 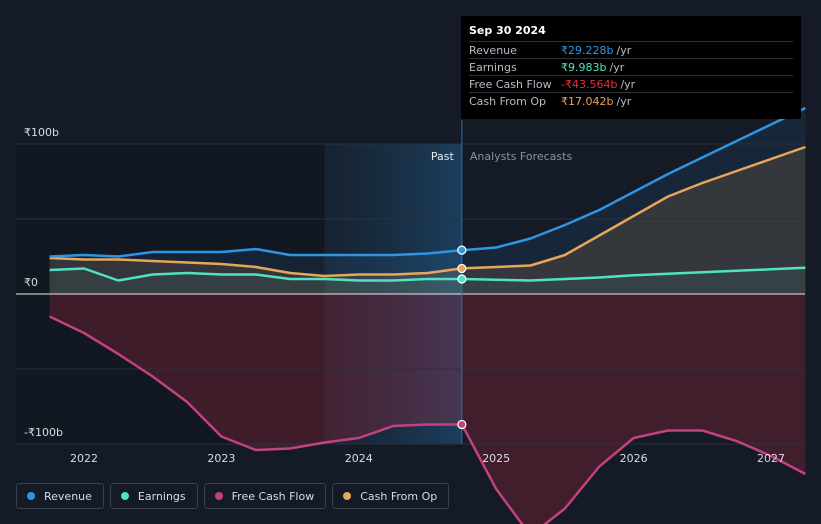 What do you see at coordinates (462, 424) in the screenshot?
I see `series-marker-free-cash-flow` at bounding box center [462, 424].